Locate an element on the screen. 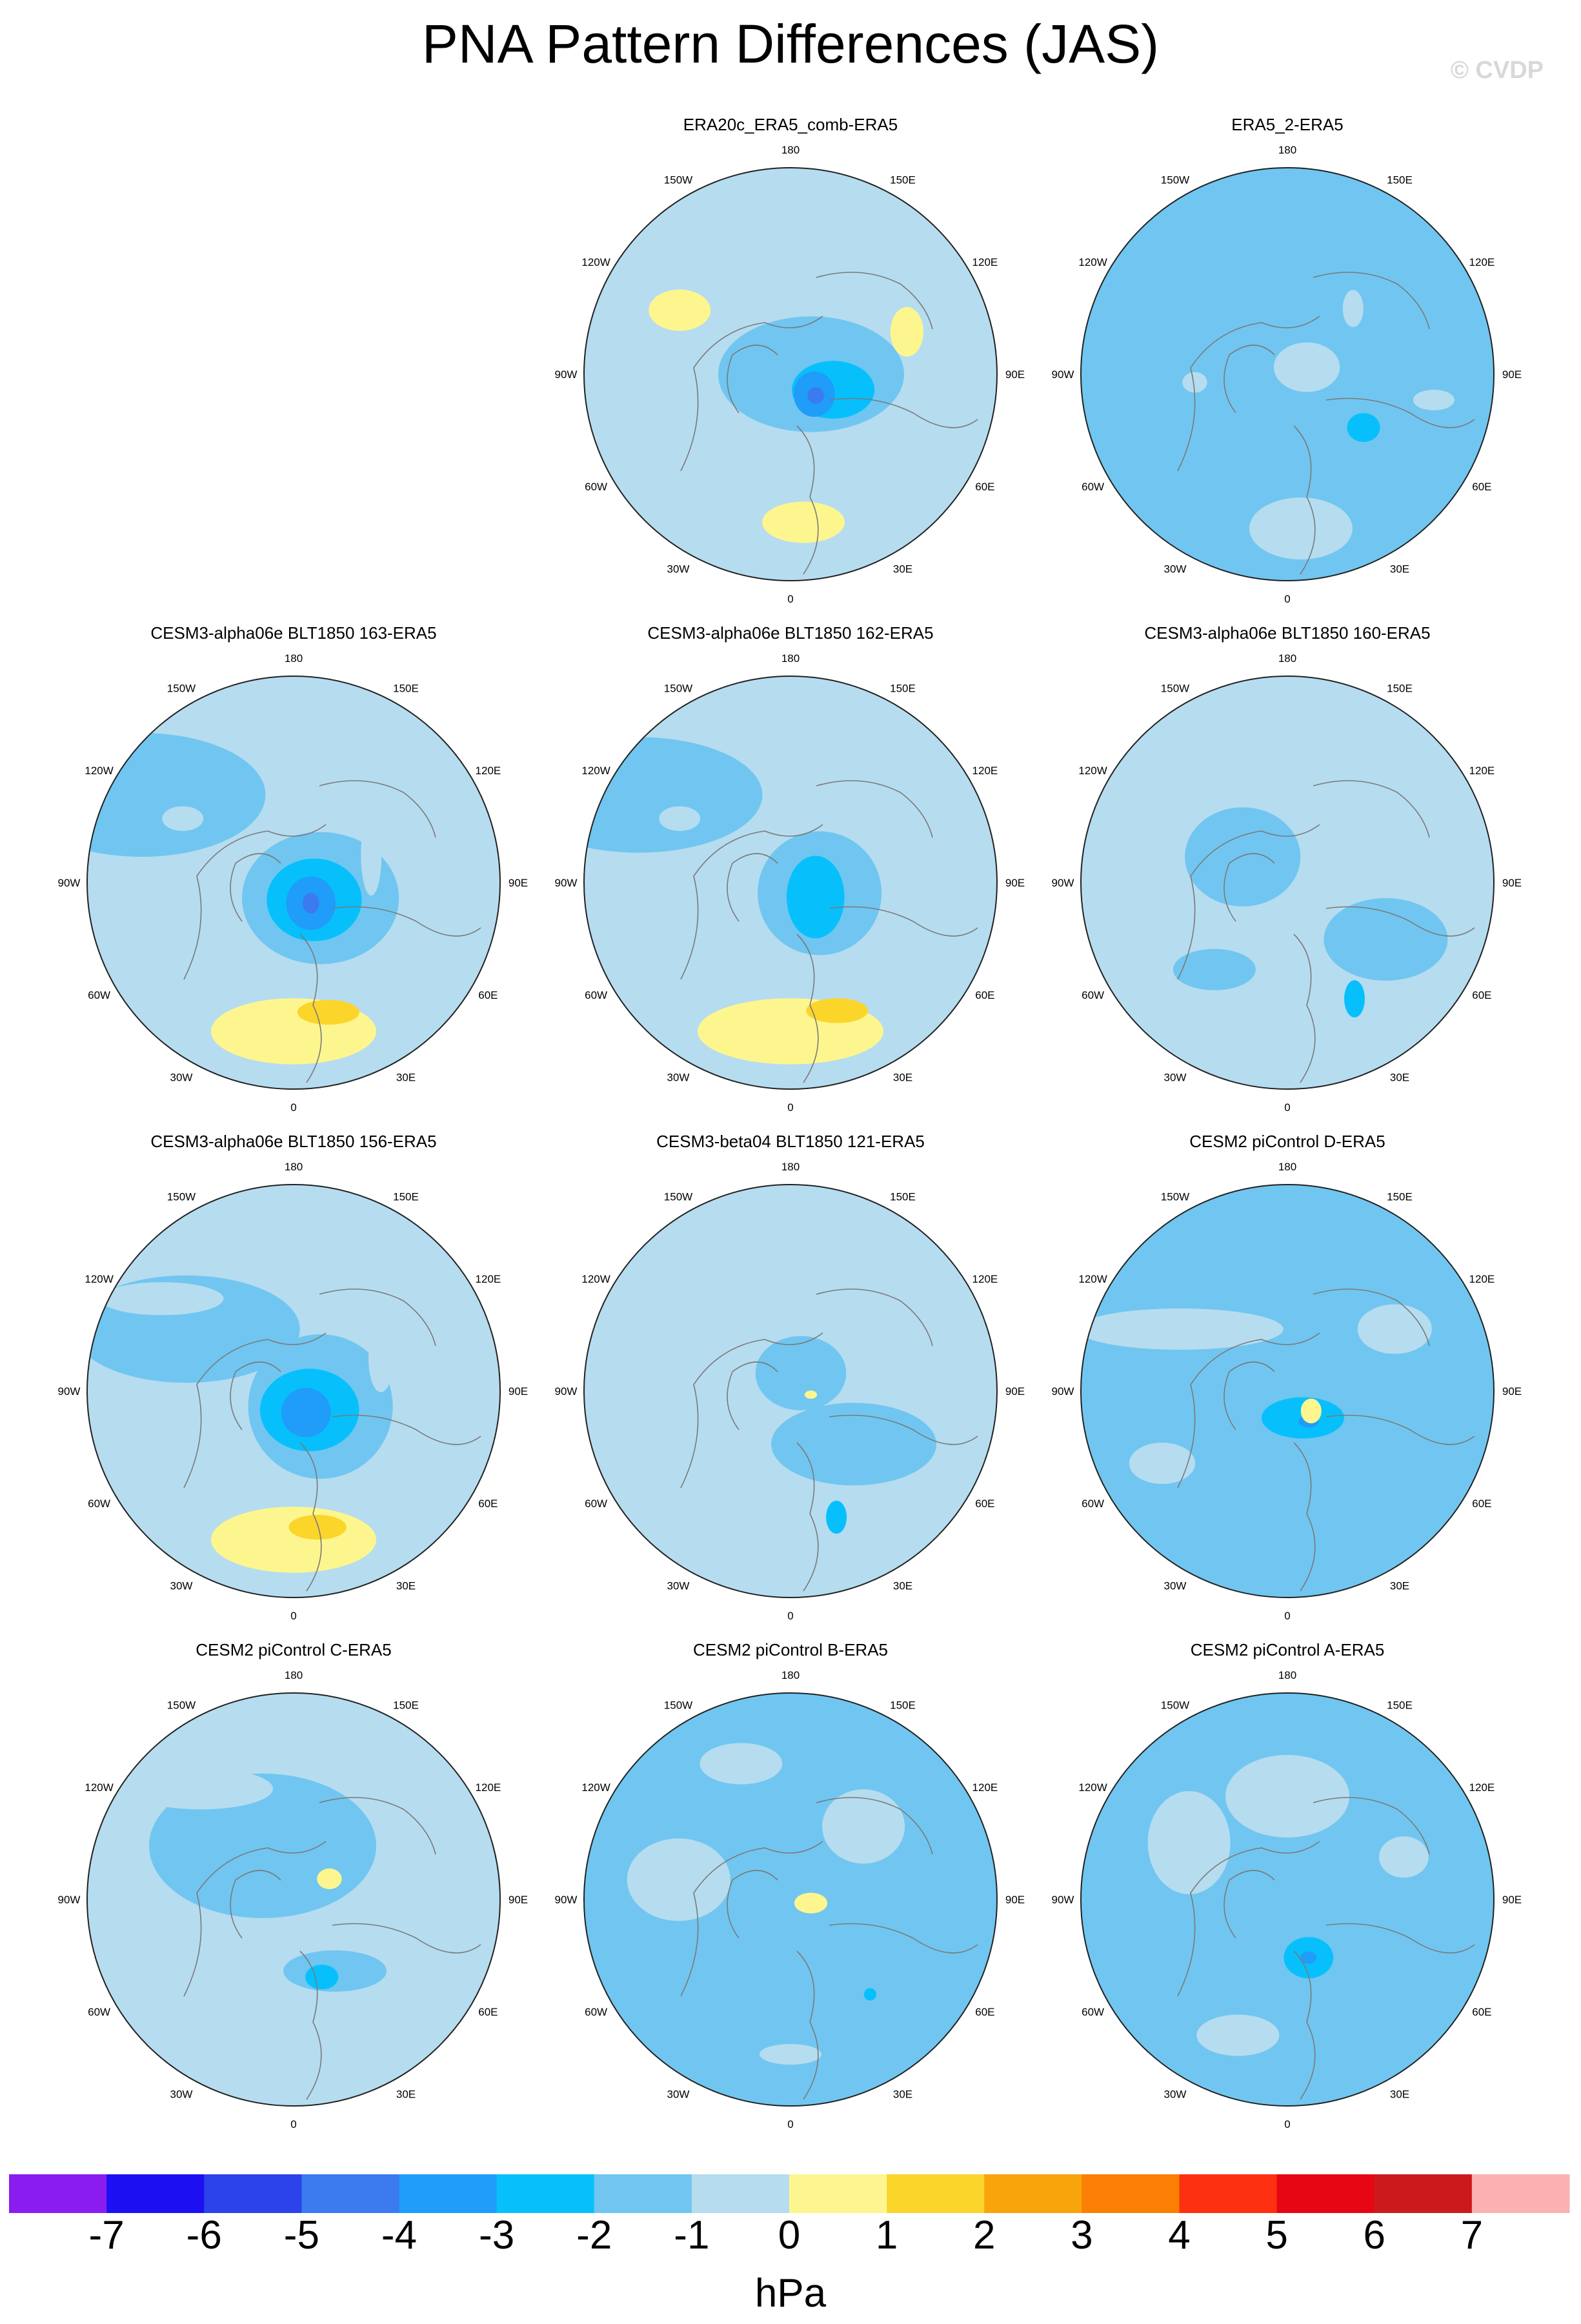  colorbar-tick-label: 7 is located at coordinates (1472, 2235).